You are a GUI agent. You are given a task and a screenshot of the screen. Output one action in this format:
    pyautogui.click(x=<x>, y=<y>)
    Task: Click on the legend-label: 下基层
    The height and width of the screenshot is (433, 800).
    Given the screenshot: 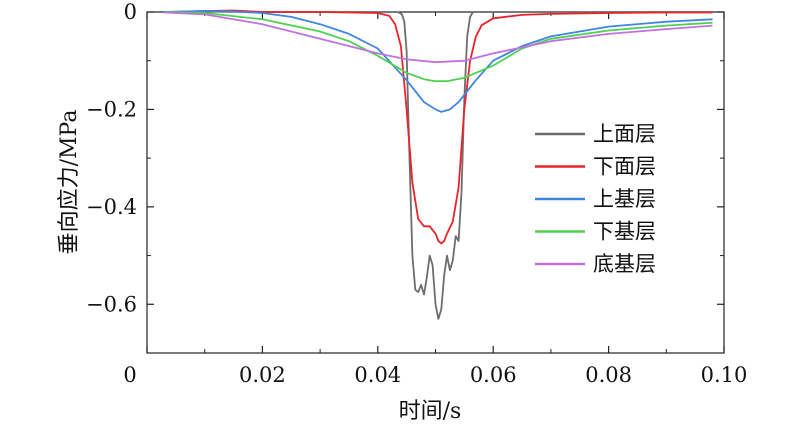 What is the action you would take?
    pyautogui.click(x=624, y=232)
    